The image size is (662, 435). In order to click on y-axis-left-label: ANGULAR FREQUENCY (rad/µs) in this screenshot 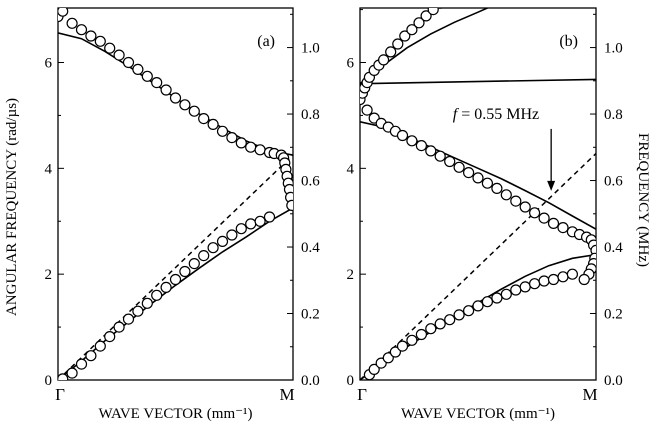, I will do `click(12, 207)`.